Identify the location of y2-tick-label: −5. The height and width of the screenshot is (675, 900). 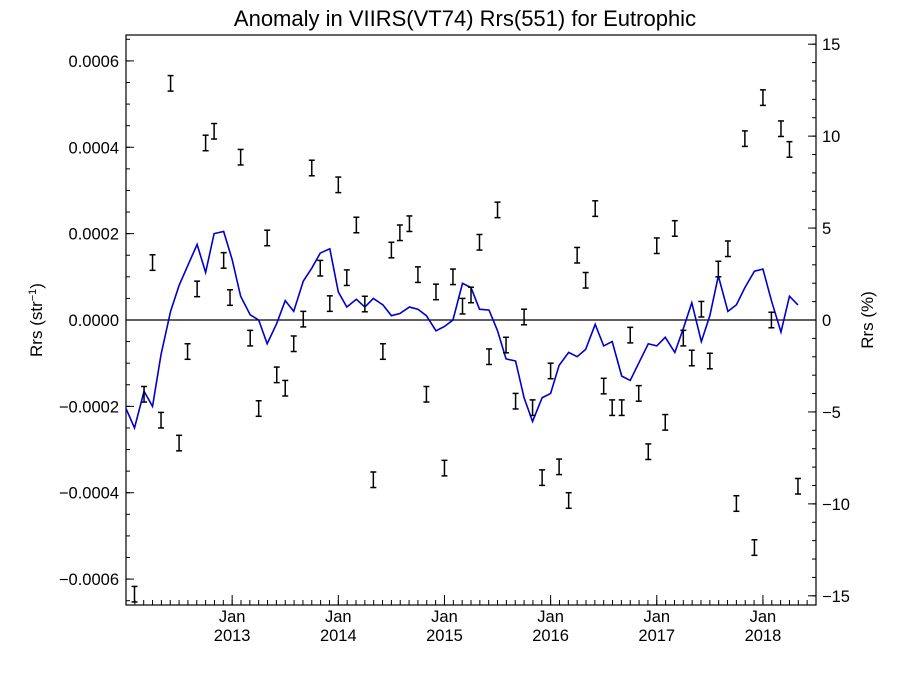
(831, 413).